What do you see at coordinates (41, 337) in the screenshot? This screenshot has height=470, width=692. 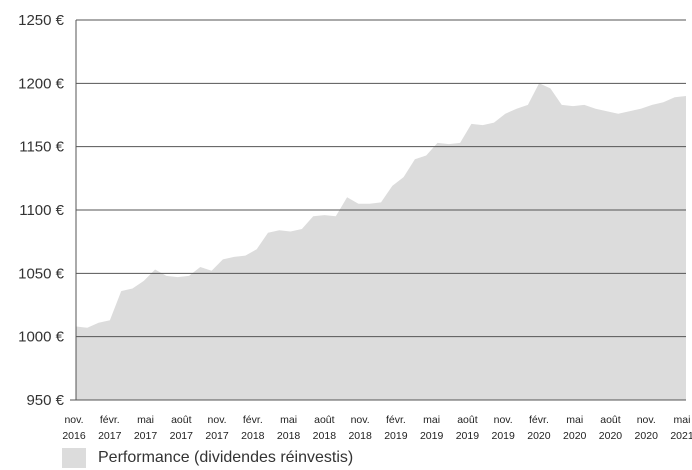 I see `y-tick-label: 1000 €` at bounding box center [41, 337].